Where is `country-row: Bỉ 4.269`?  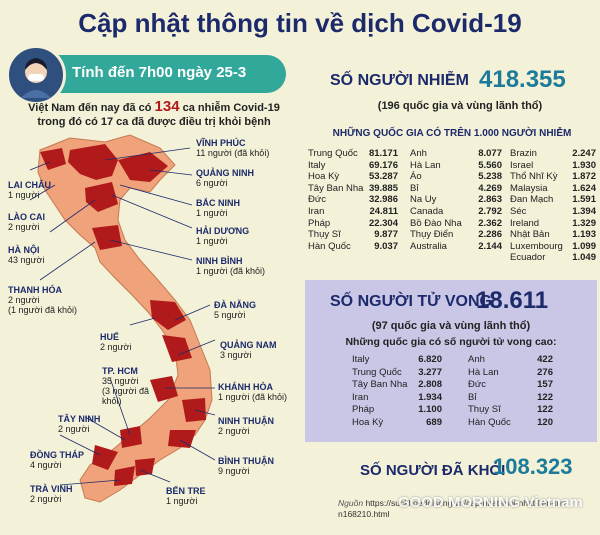
country-row: Bỉ 4.269 is located at coordinates (456, 189).